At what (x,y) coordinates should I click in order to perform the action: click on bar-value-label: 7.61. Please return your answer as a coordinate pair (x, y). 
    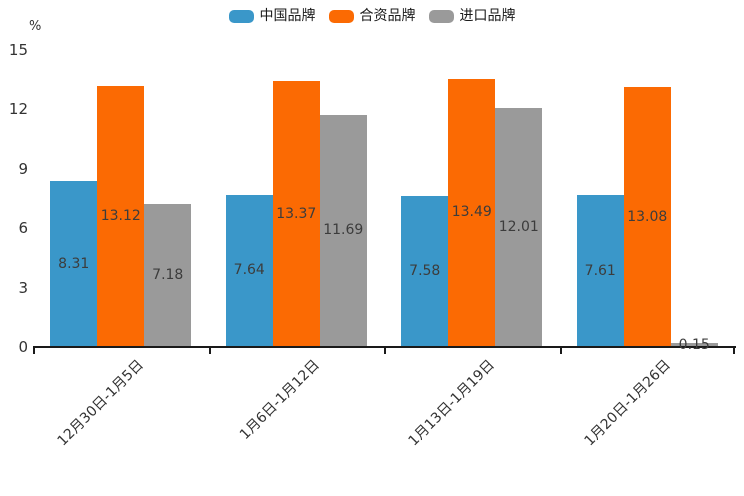
    Looking at the image, I should click on (600, 270).